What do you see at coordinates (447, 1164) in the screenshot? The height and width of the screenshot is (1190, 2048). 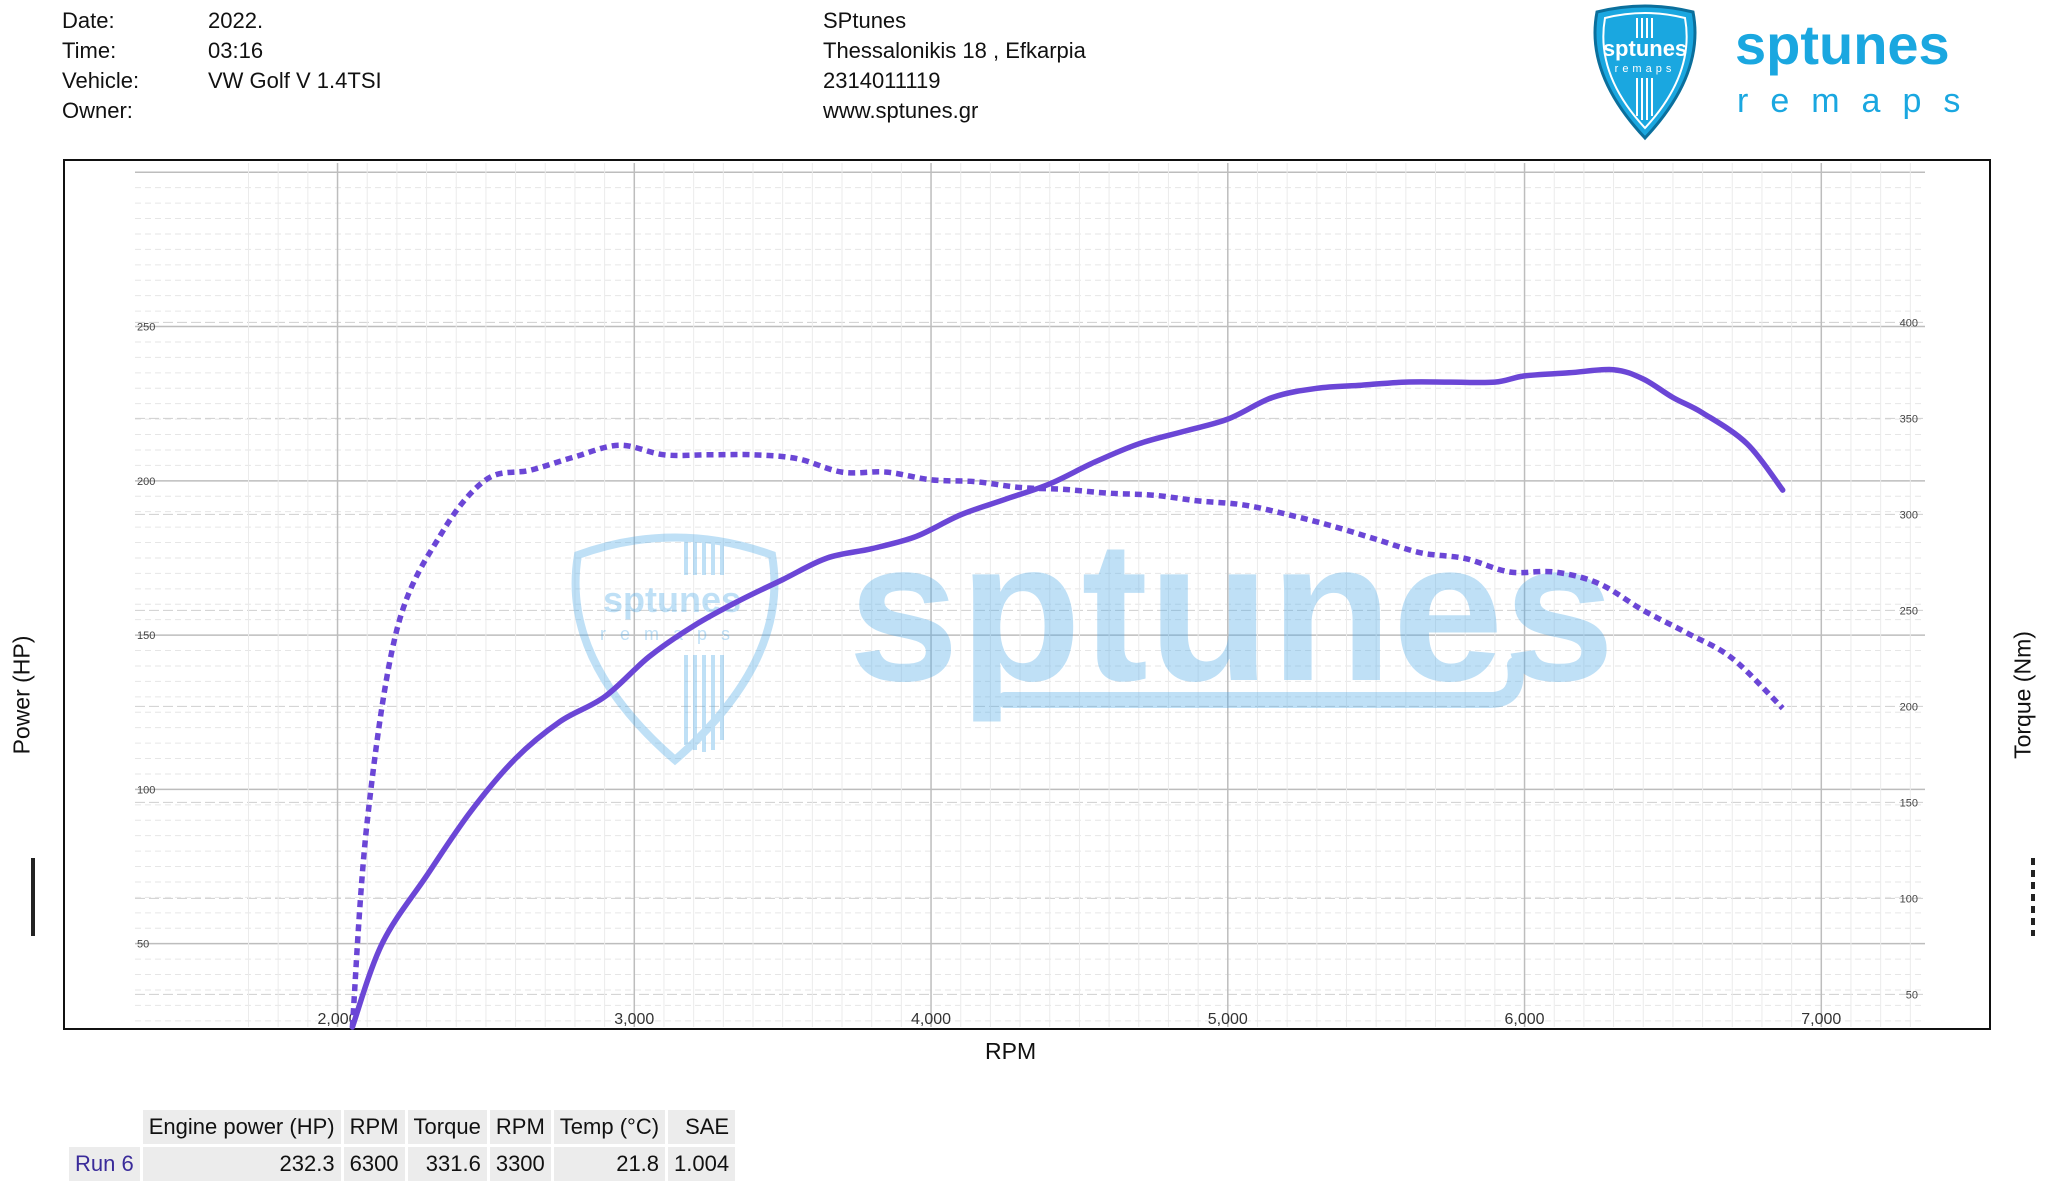 I see `cell-torque: 331.6` at bounding box center [447, 1164].